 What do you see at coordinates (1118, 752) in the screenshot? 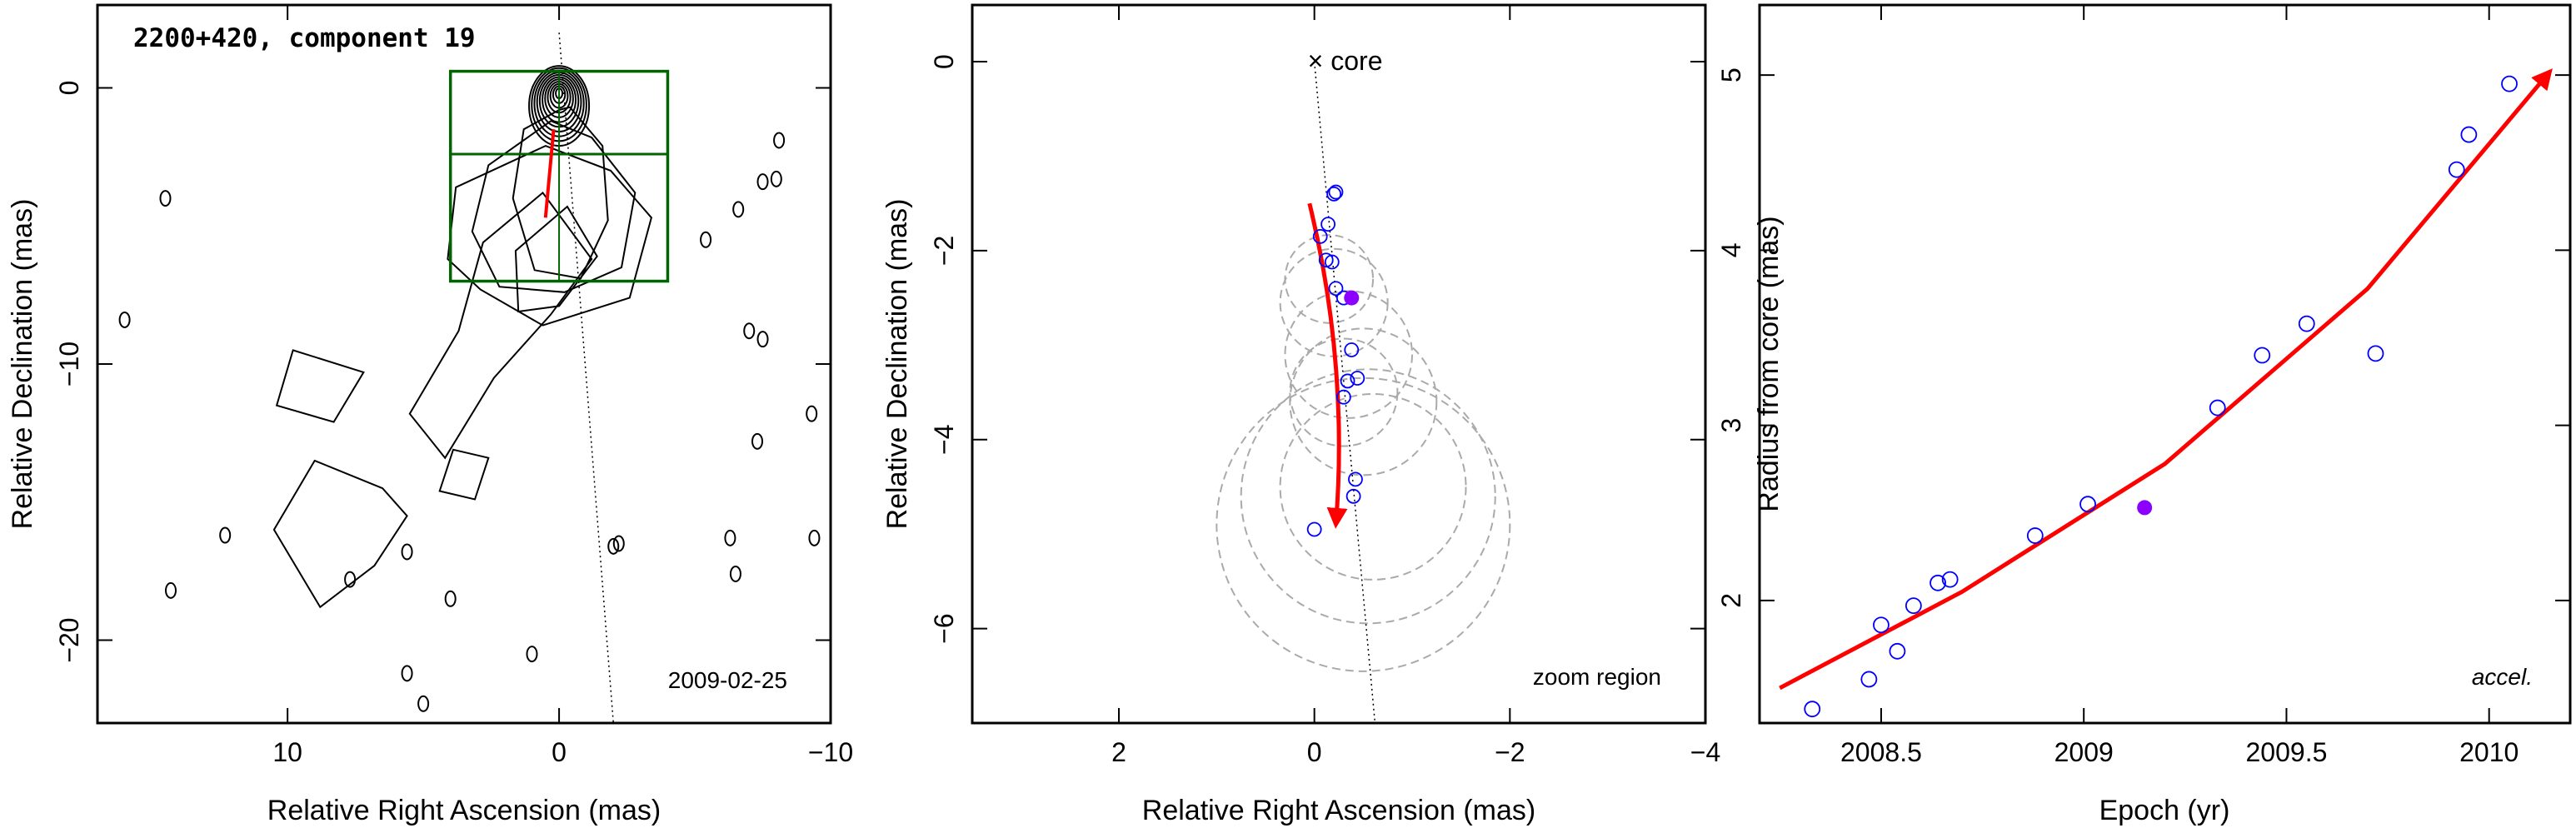
I see `x-tick-label: 2` at bounding box center [1118, 752].